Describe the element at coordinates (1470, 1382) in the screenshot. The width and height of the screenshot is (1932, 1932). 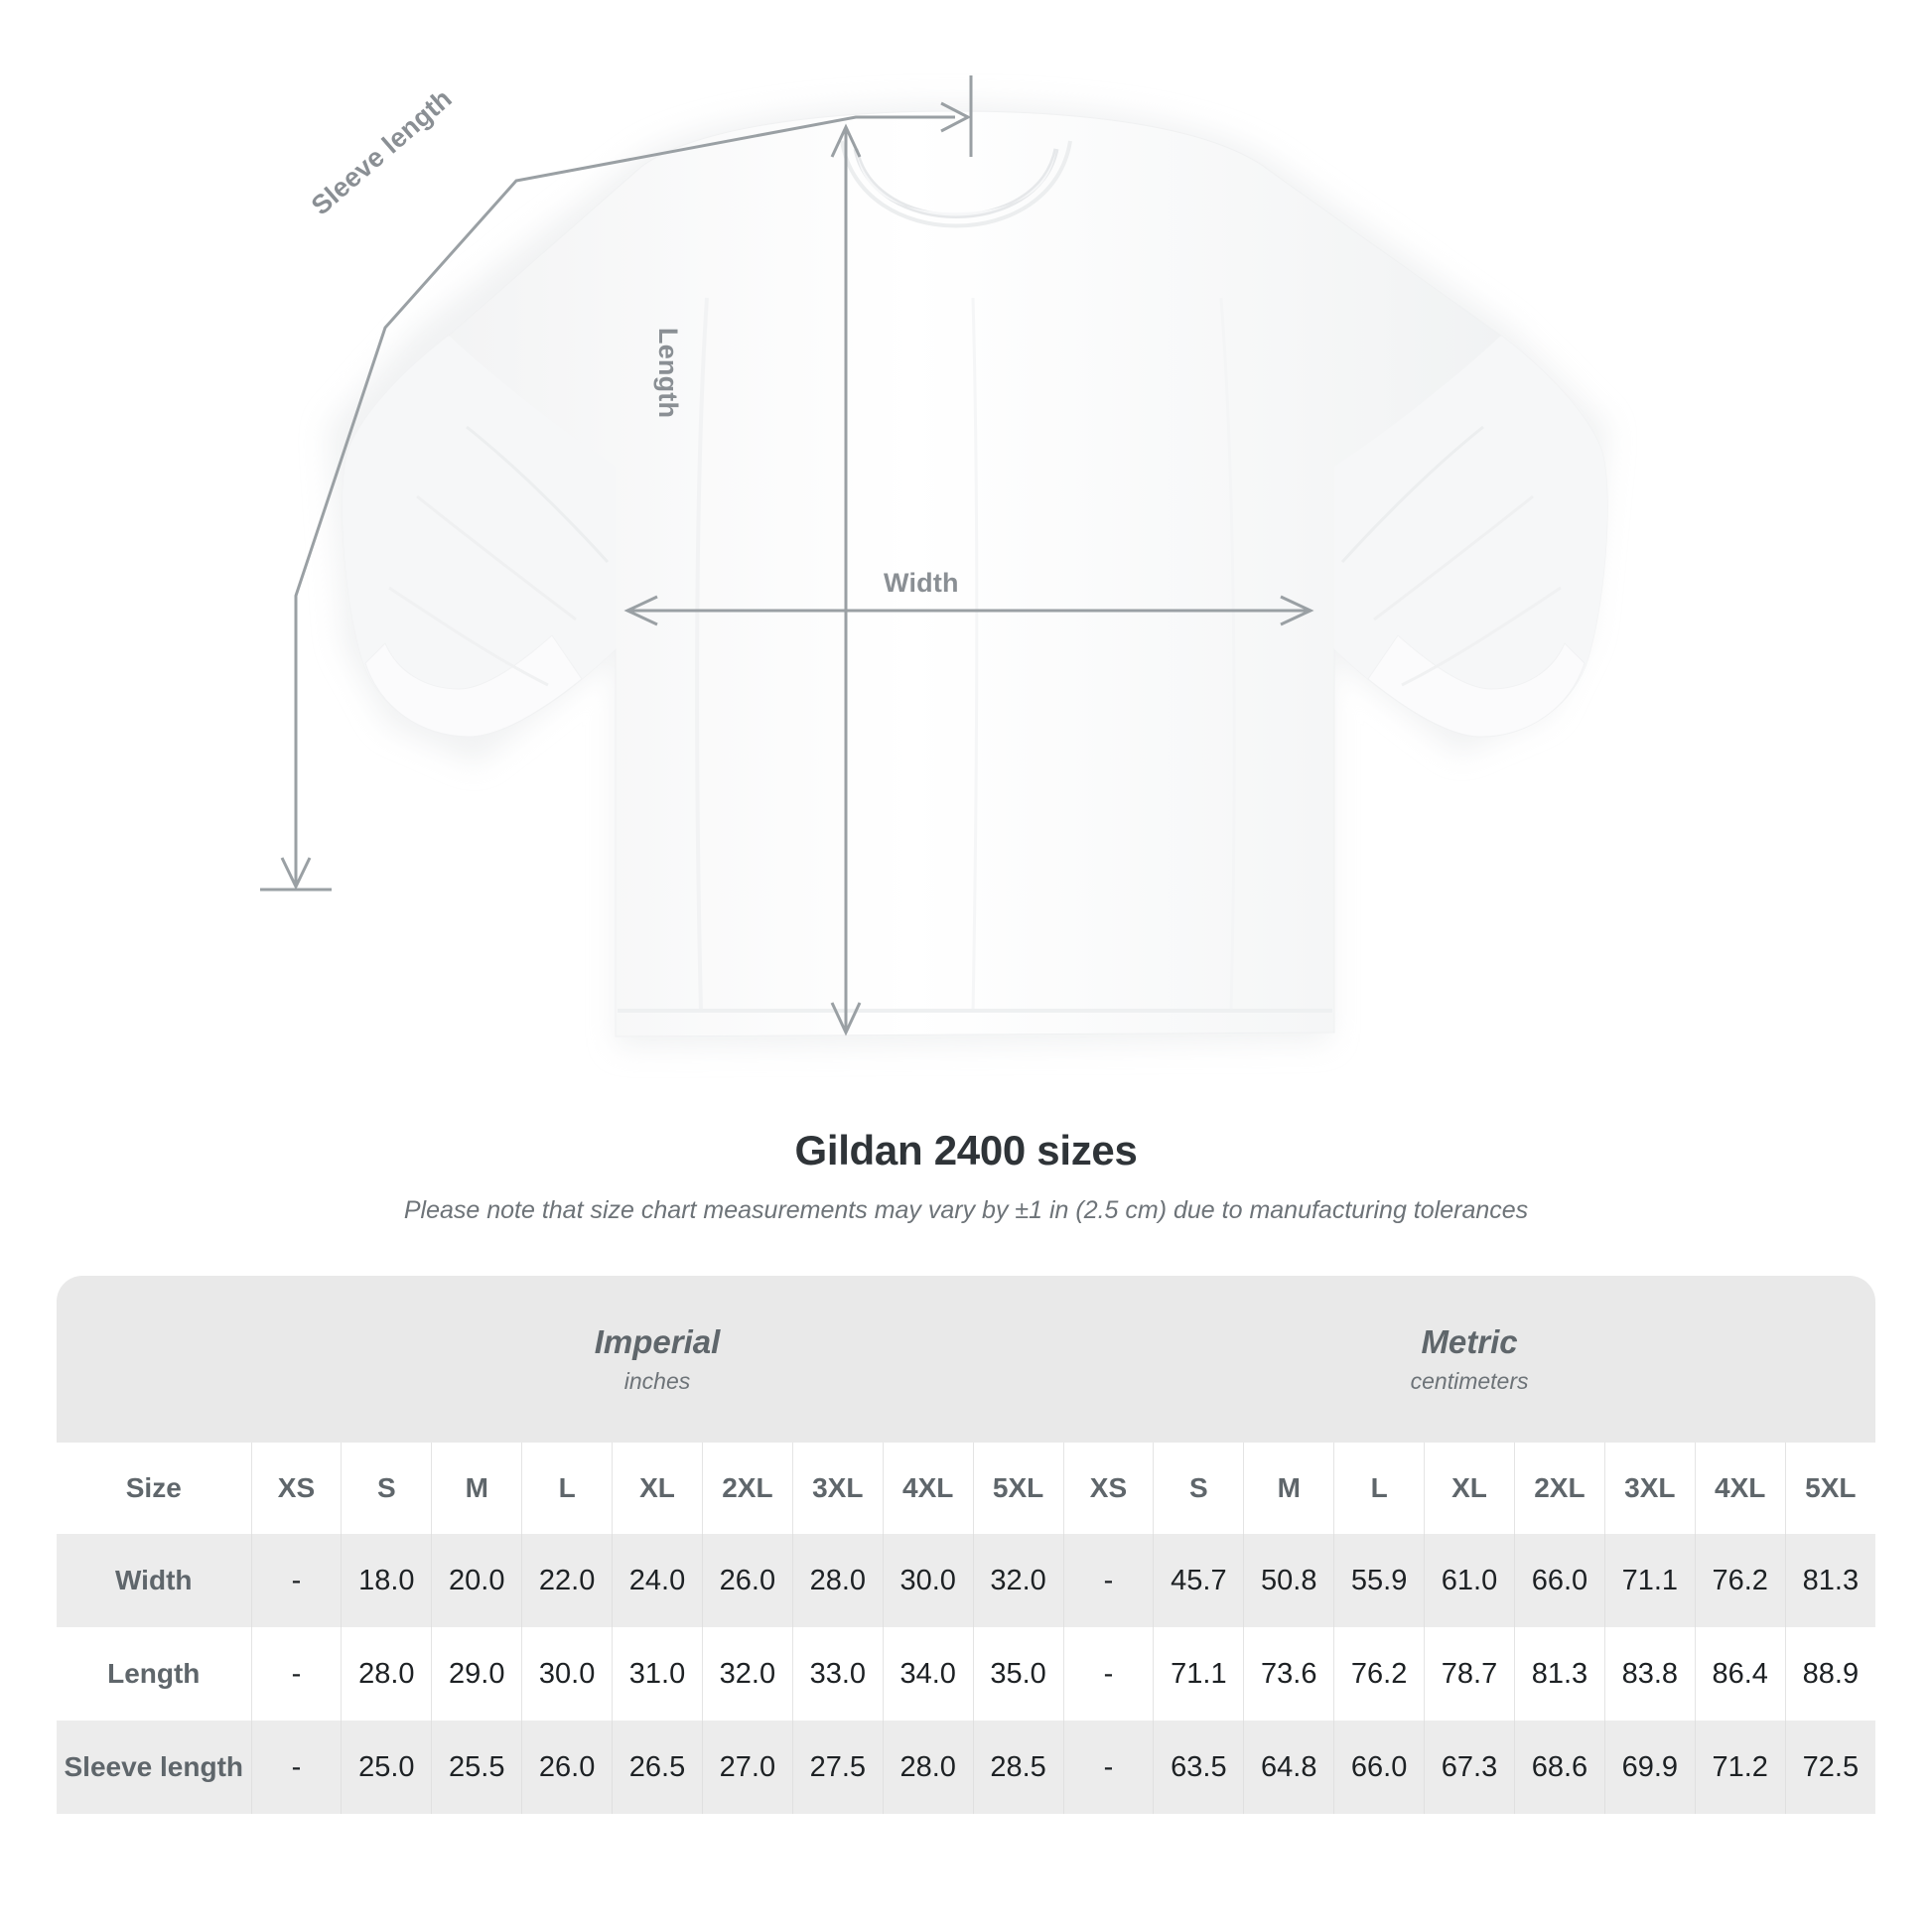
I see `unit-group-metric-sub: centimeters` at that location.